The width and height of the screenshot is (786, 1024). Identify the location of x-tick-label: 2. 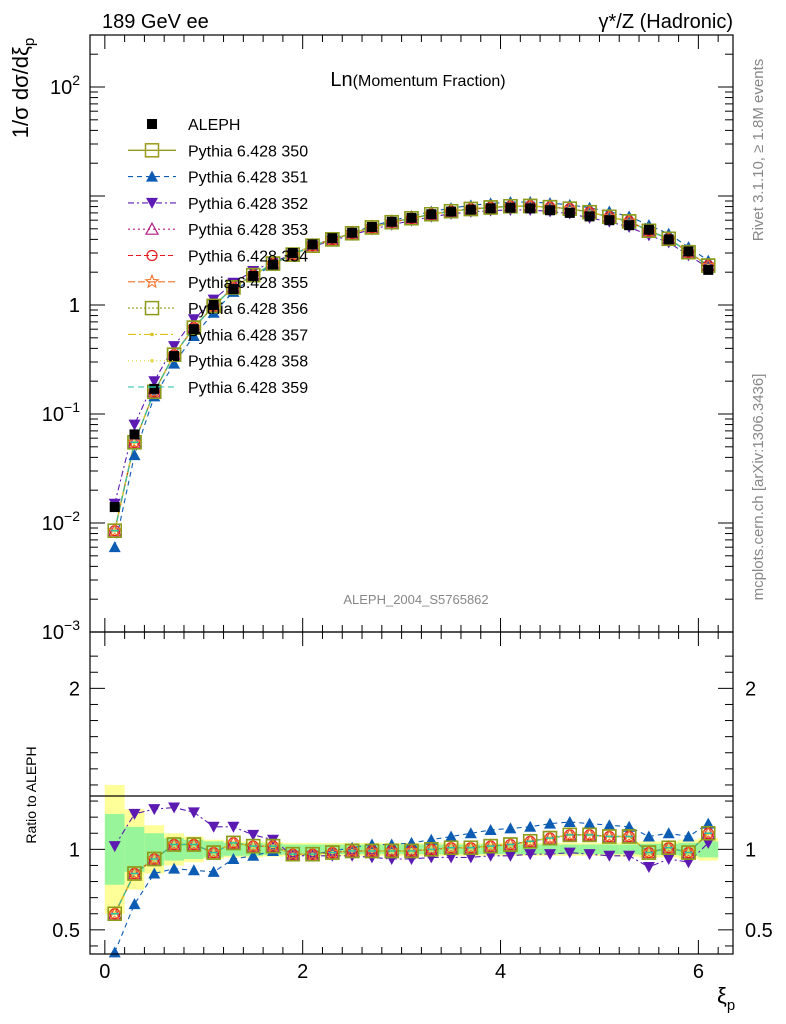
(302, 972).